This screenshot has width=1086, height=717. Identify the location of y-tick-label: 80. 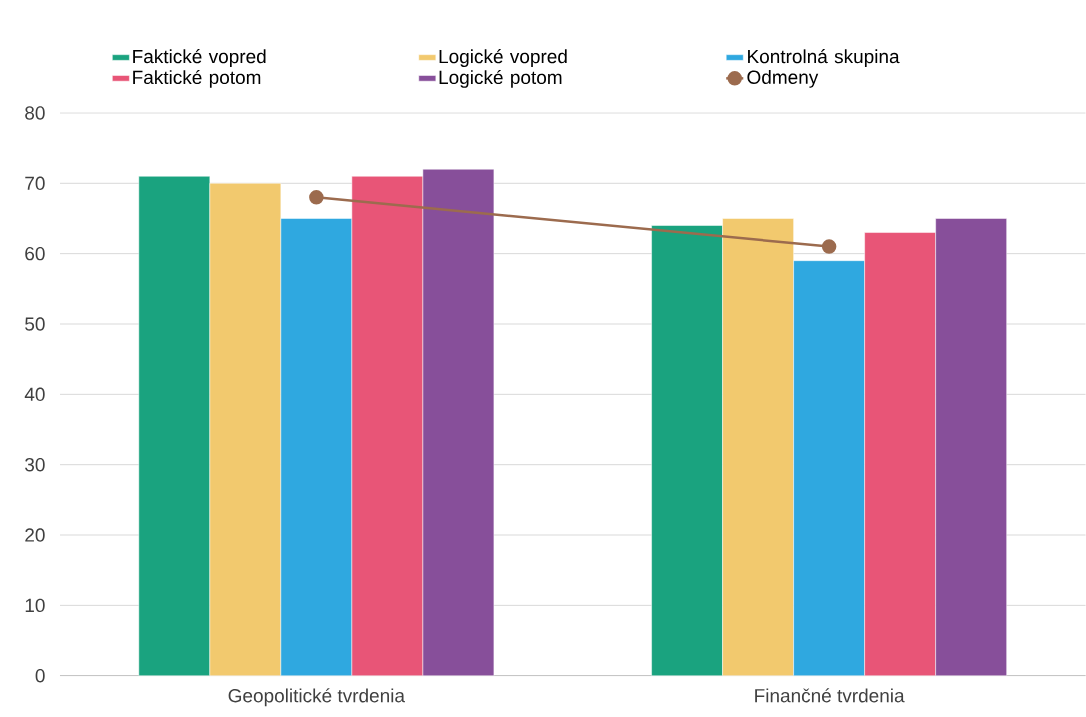
(35, 113).